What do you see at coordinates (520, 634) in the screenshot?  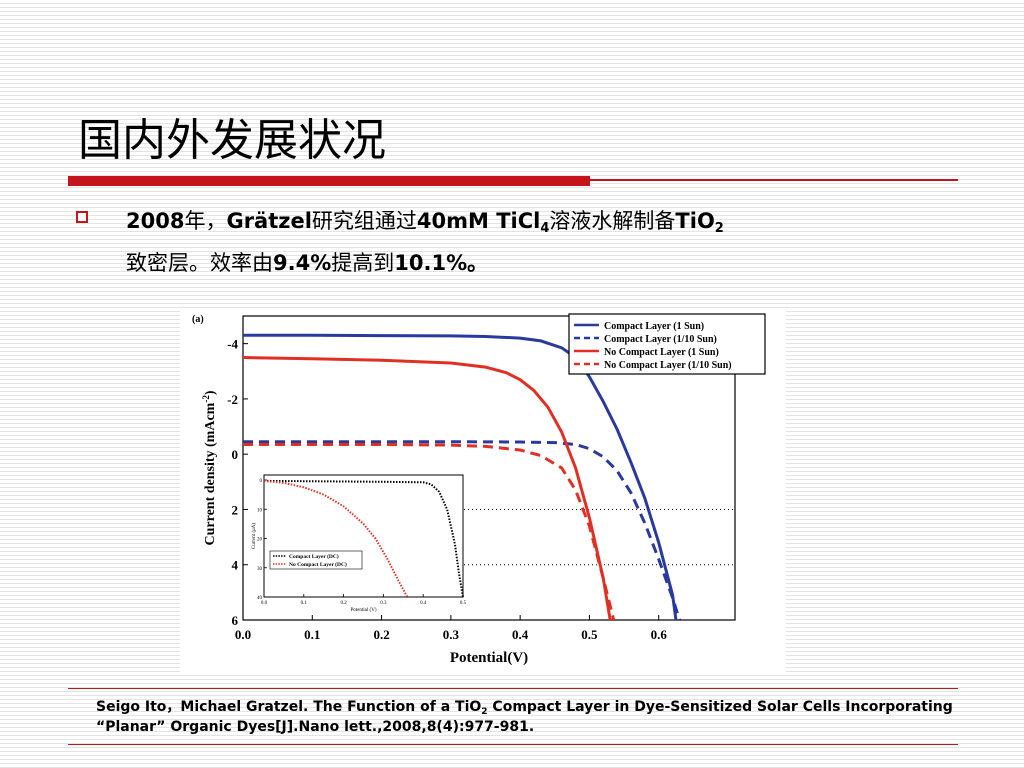 I see `x-tick-label: 0.4` at bounding box center [520, 634].